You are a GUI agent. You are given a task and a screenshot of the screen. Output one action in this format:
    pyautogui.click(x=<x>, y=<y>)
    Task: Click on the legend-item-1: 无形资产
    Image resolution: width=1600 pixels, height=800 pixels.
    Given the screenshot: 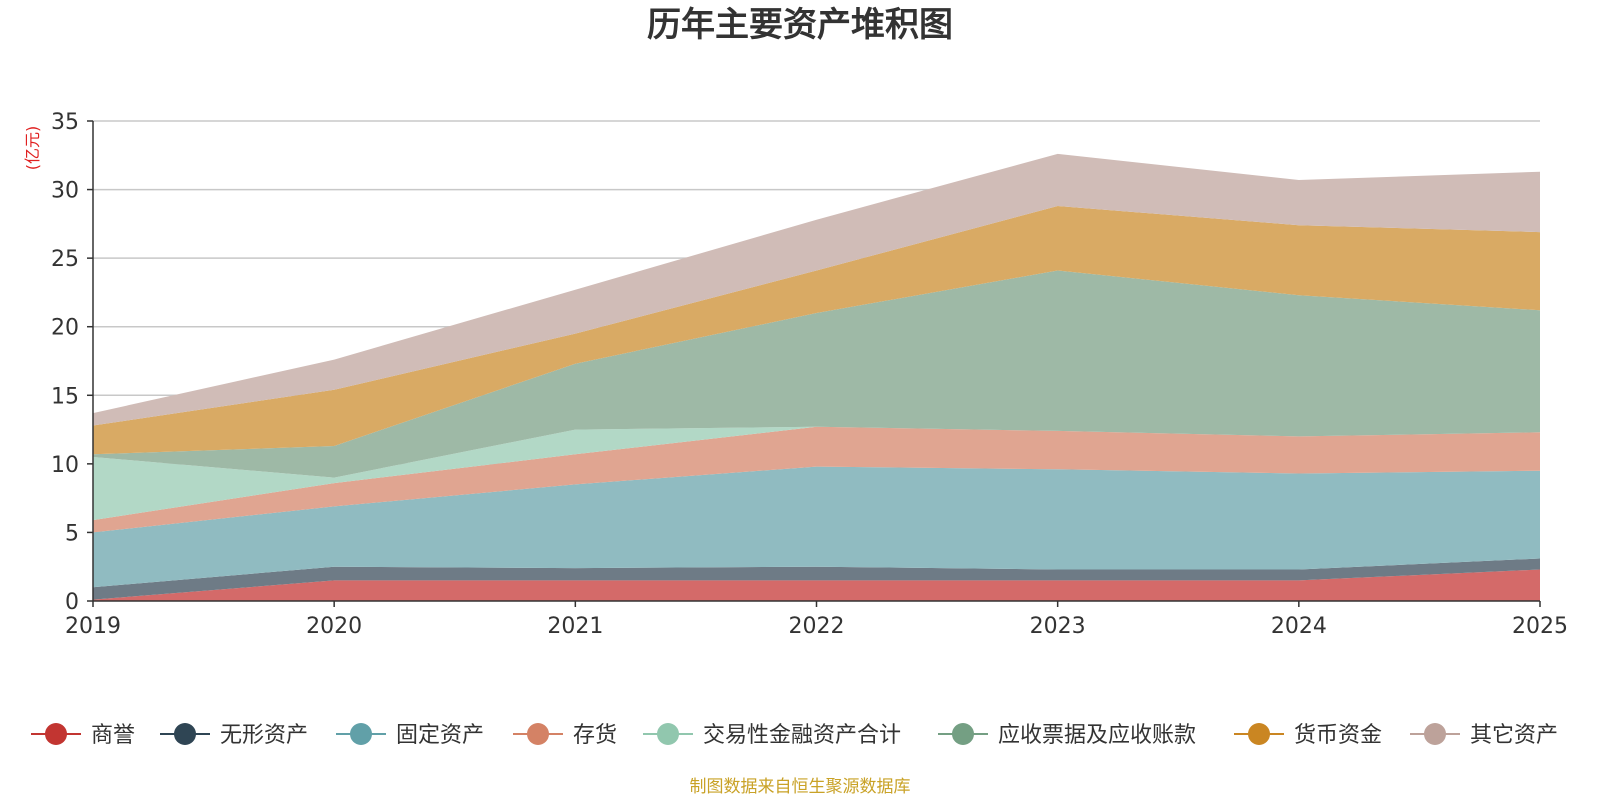 What is the action you would take?
    pyautogui.click(x=234, y=735)
    